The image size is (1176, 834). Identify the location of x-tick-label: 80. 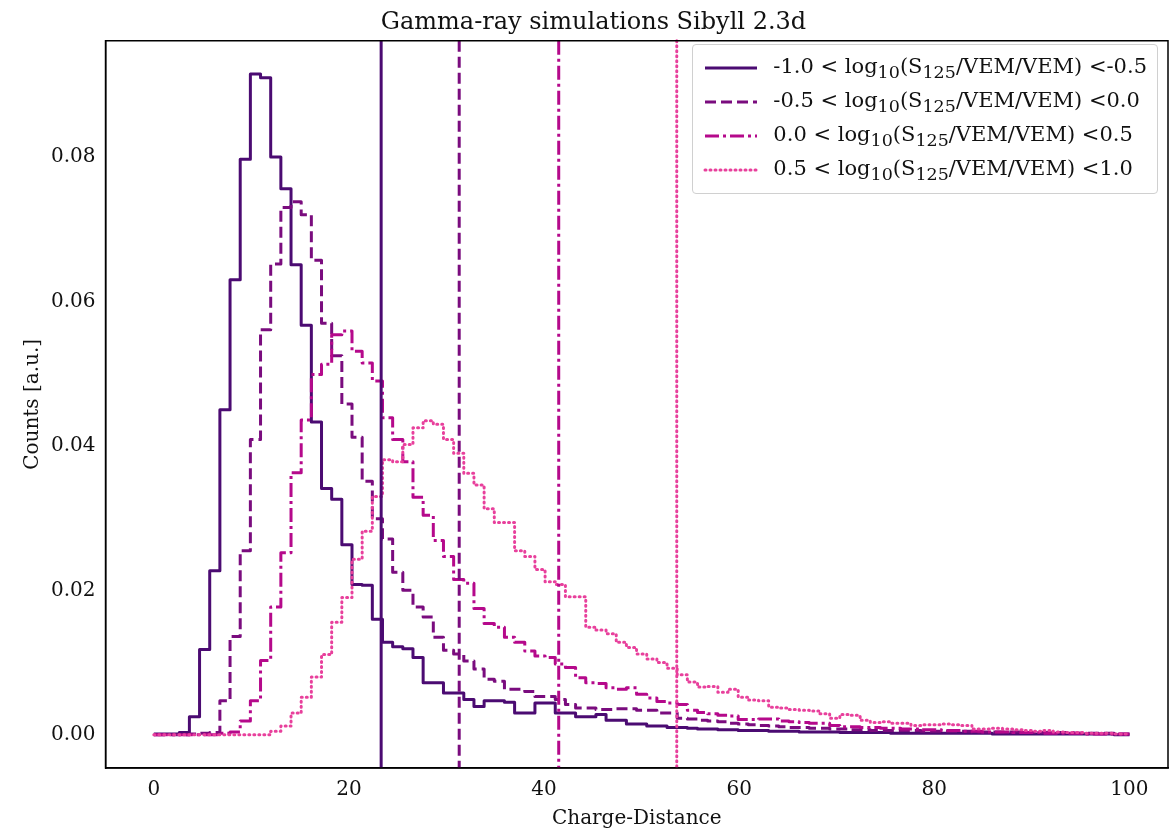
(934, 788).